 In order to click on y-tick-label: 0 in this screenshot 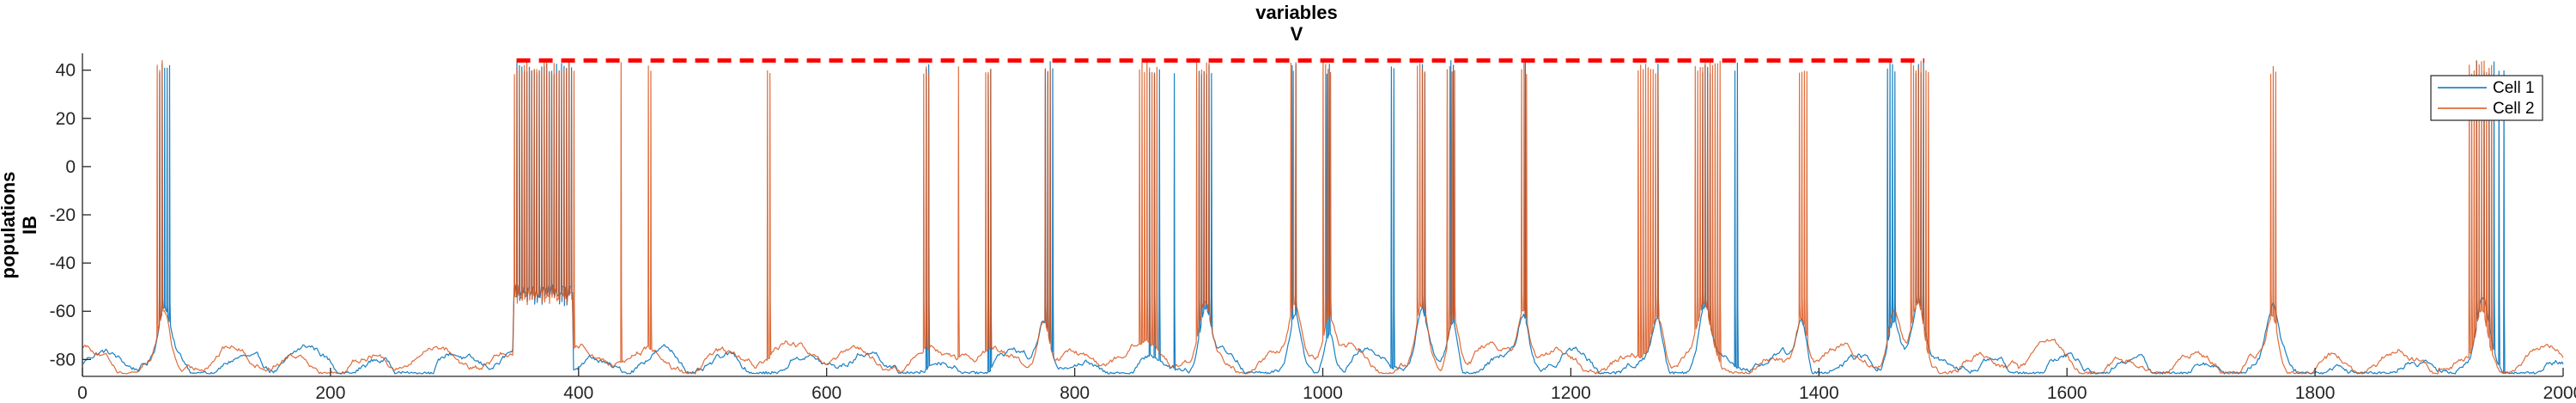, I will do `click(70, 167)`.